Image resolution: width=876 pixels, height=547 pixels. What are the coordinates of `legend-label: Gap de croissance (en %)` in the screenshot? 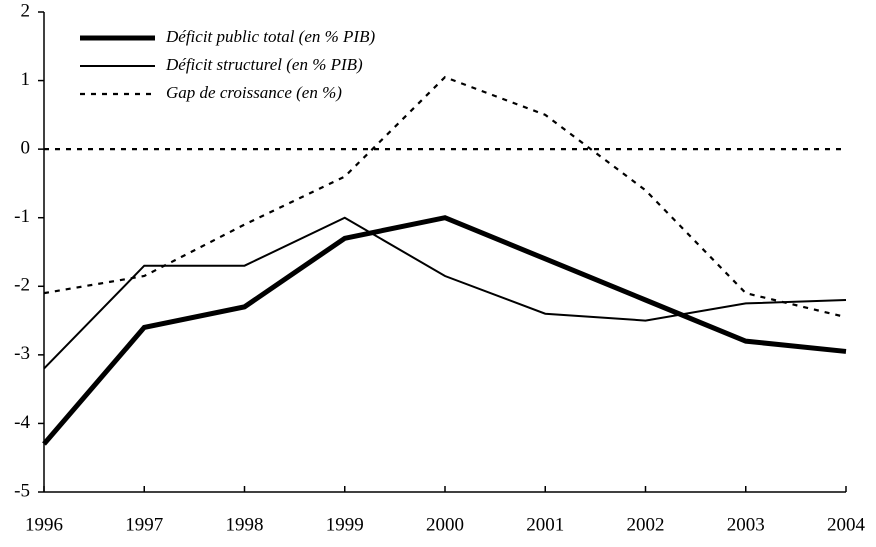 It's located at (254, 92).